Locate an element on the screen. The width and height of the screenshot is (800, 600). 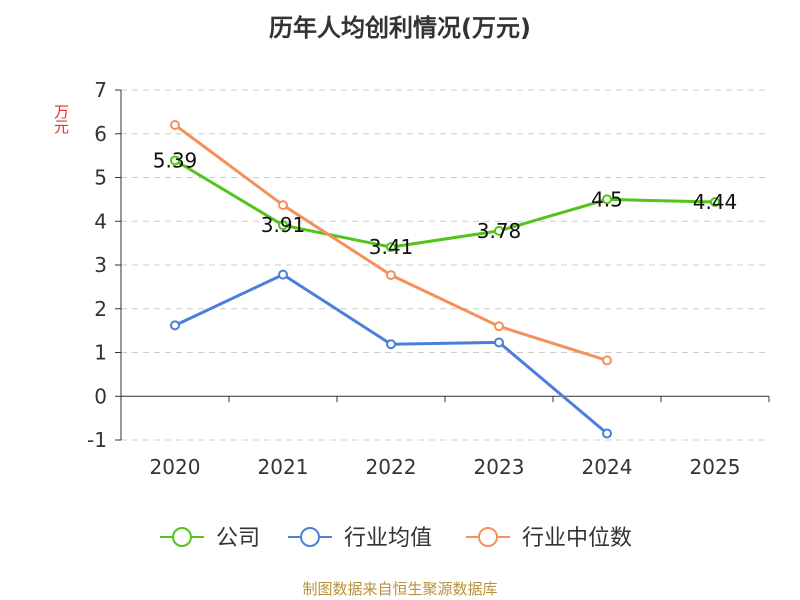
data-label: 4.5 is located at coordinates (607, 199).